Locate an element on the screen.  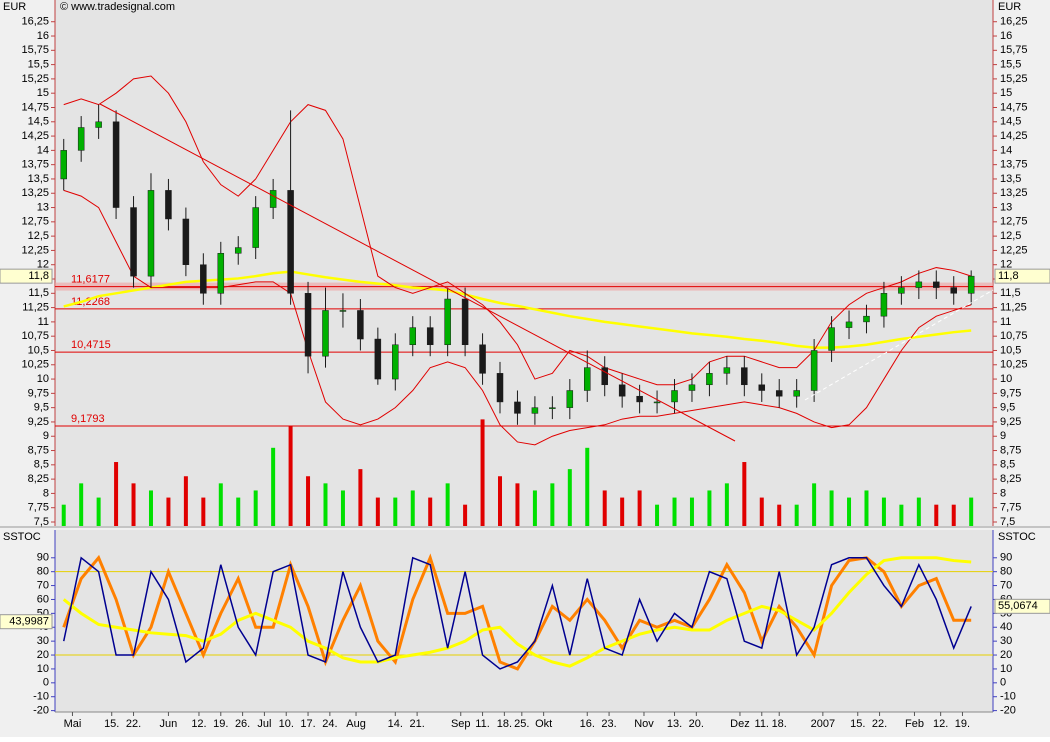
y-tick-label: 90 is located at coordinates (1006, 558).